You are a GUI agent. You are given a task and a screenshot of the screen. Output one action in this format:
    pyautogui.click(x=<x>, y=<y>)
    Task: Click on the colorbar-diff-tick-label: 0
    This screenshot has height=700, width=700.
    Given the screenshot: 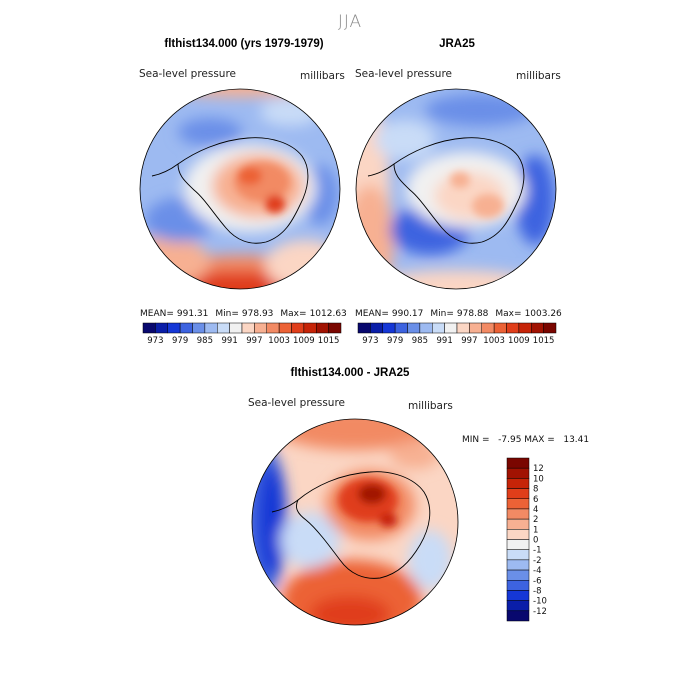 What is the action you would take?
    pyautogui.click(x=535, y=541)
    